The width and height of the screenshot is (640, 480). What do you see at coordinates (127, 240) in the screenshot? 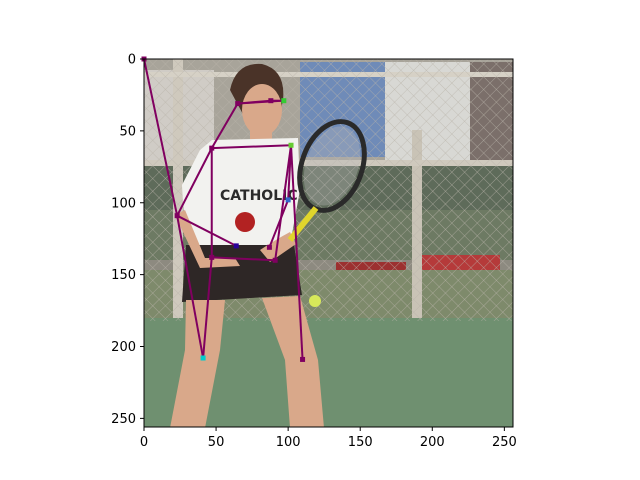
I see `y-axis: 0 50 100 150 200 250` at bounding box center [127, 240].